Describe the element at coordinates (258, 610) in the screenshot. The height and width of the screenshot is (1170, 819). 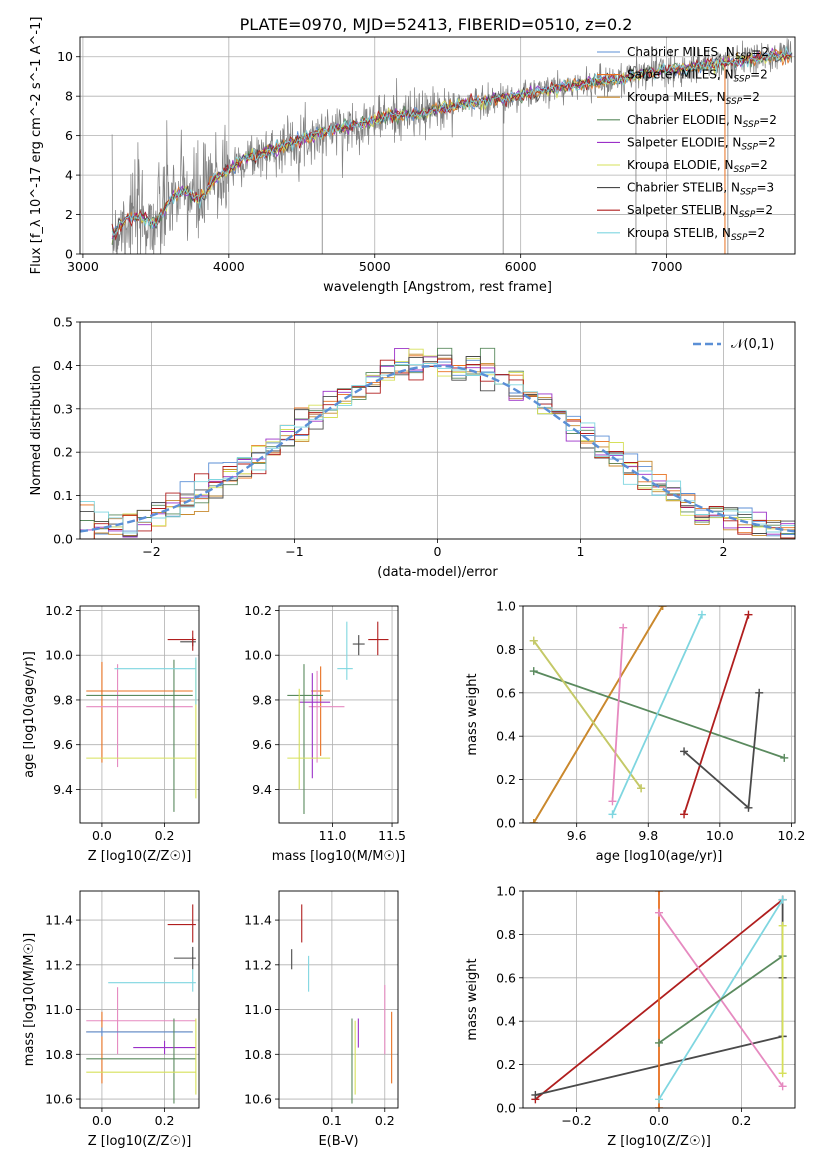
I see `y-tick-label: 10.2` at that location.